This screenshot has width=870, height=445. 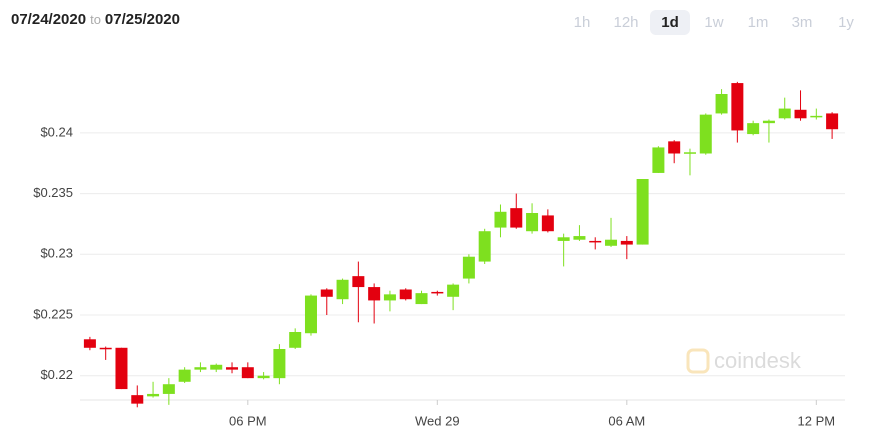 I want to click on watermark: coindesk, so click(x=758, y=360).